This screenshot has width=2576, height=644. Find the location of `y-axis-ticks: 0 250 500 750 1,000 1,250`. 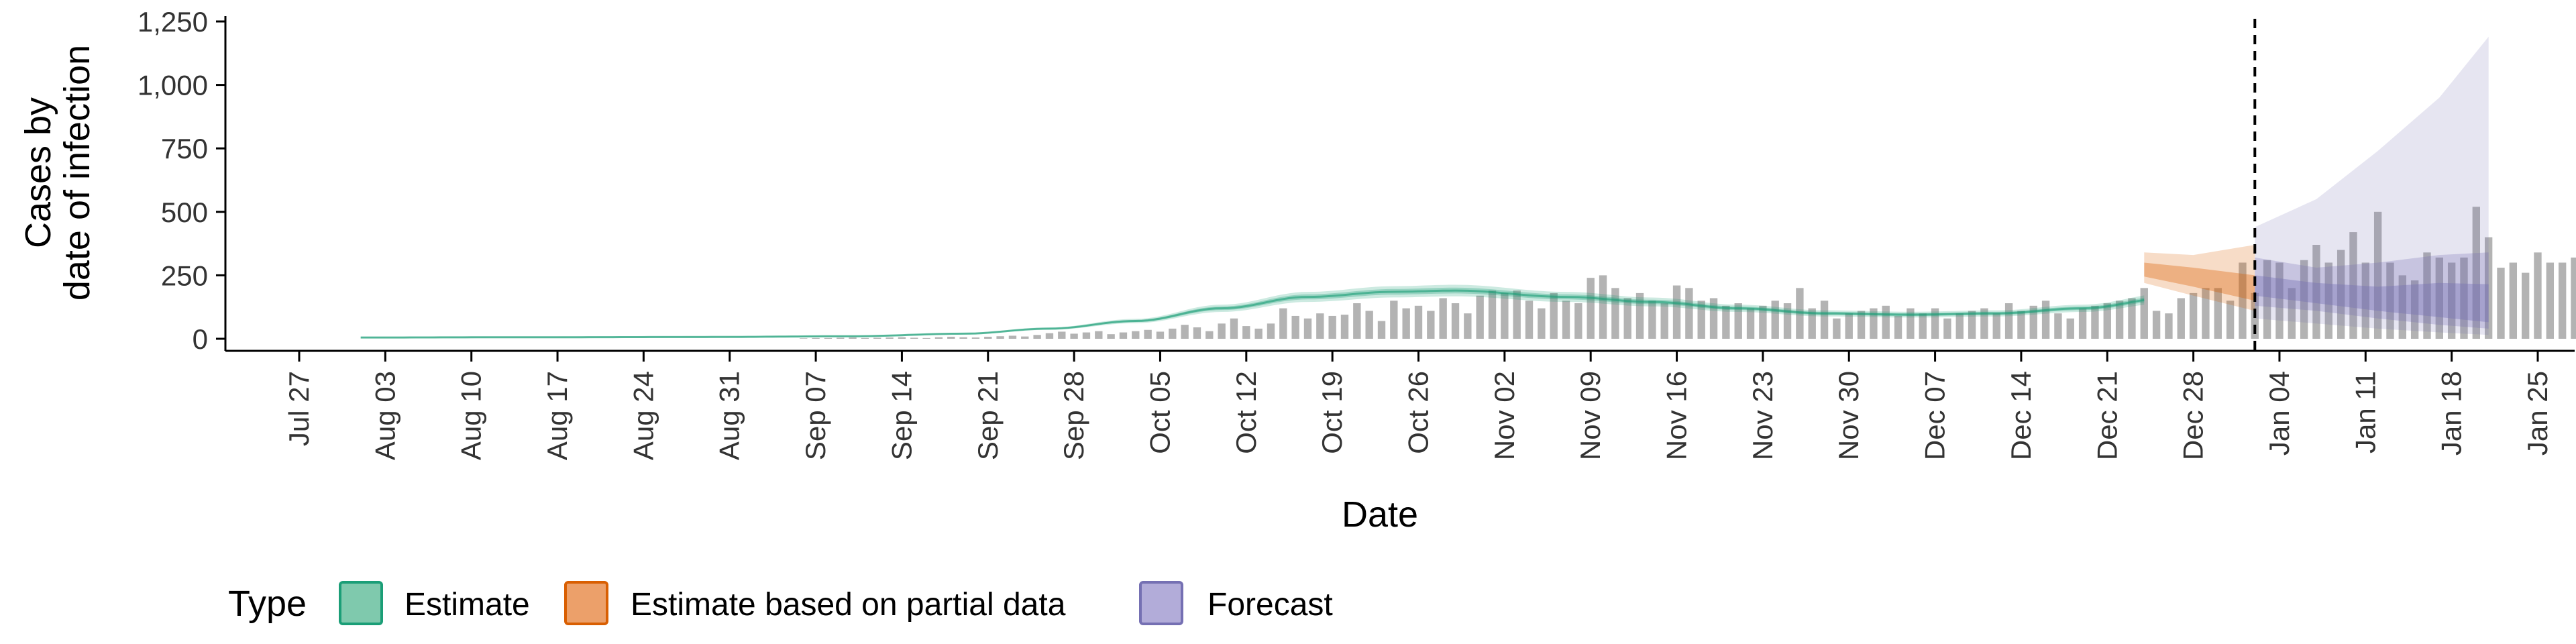

y-axis-ticks: 0 250 500 750 1,000 1,250 is located at coordinates (181, 180).